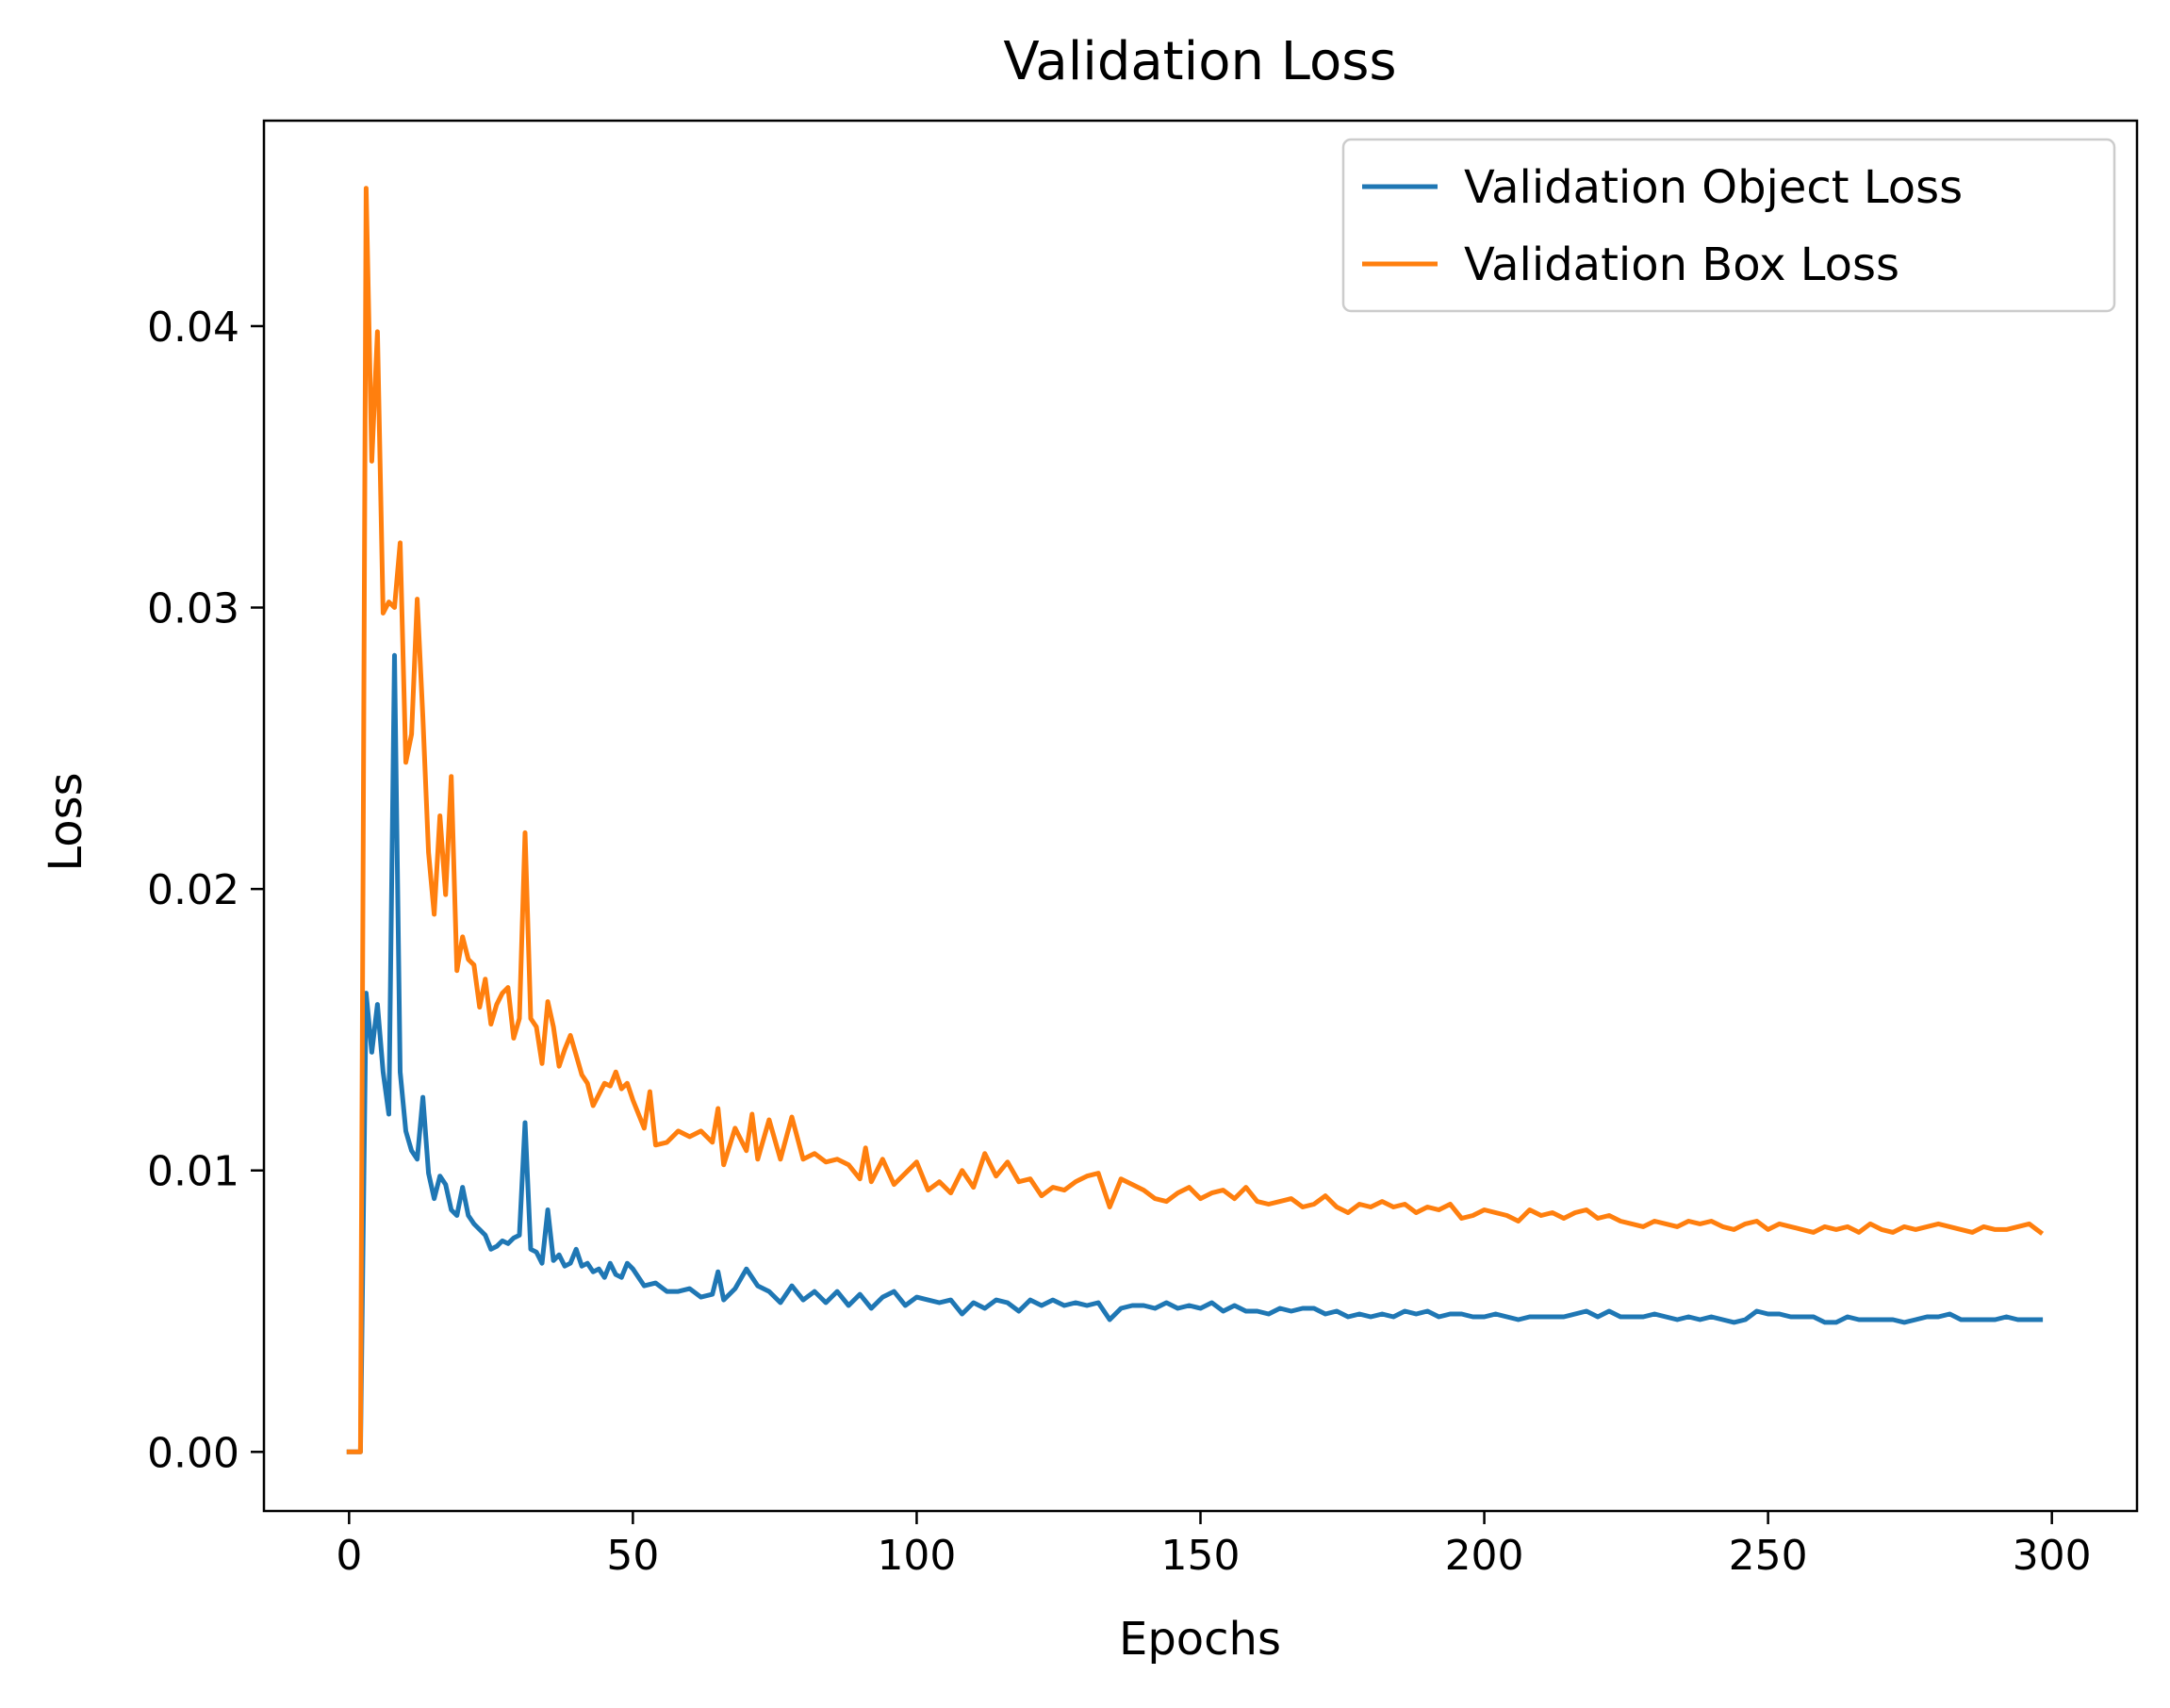 The height and width of the screenshot is (1708, 2170). I want to click on legend-box, so click(1728, 226).